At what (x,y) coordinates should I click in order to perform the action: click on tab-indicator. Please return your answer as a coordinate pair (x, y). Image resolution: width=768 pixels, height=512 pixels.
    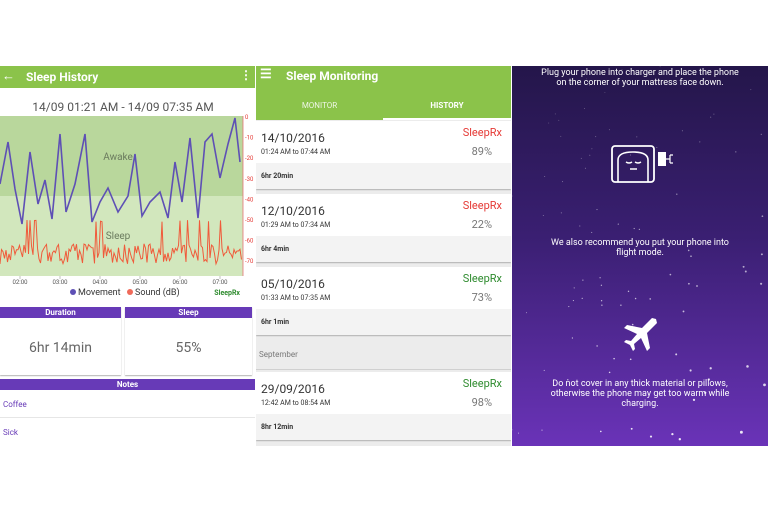
    Looking at the image, I should click on (447, 119).